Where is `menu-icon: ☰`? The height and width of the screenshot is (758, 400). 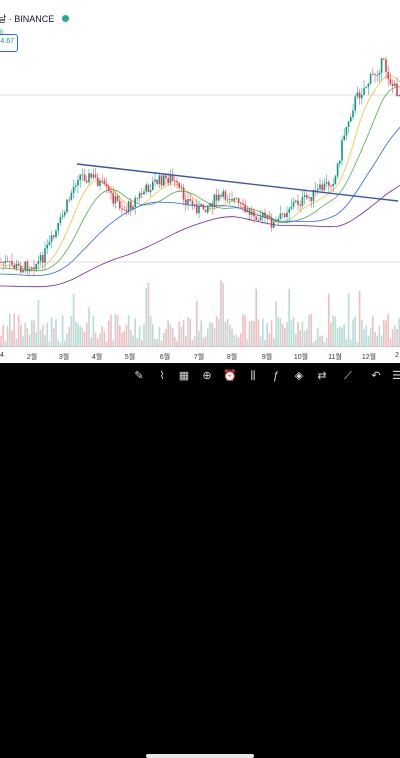
menu-icon: ☰ is located at coordinates (396, 376).